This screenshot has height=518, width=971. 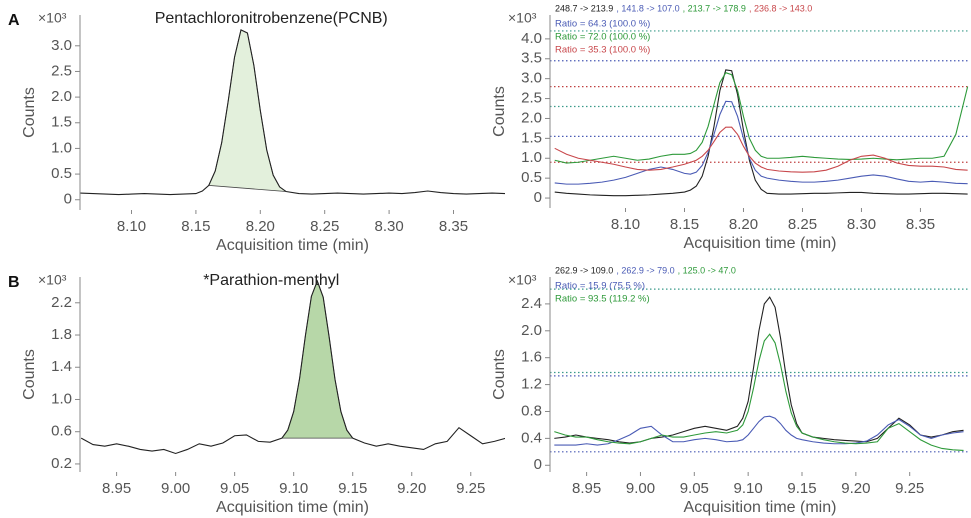 What do you see at coordinates (531, 303) in the screenshot?
I see `y-tick-label: 2.4` at bounding box center [531, 303].